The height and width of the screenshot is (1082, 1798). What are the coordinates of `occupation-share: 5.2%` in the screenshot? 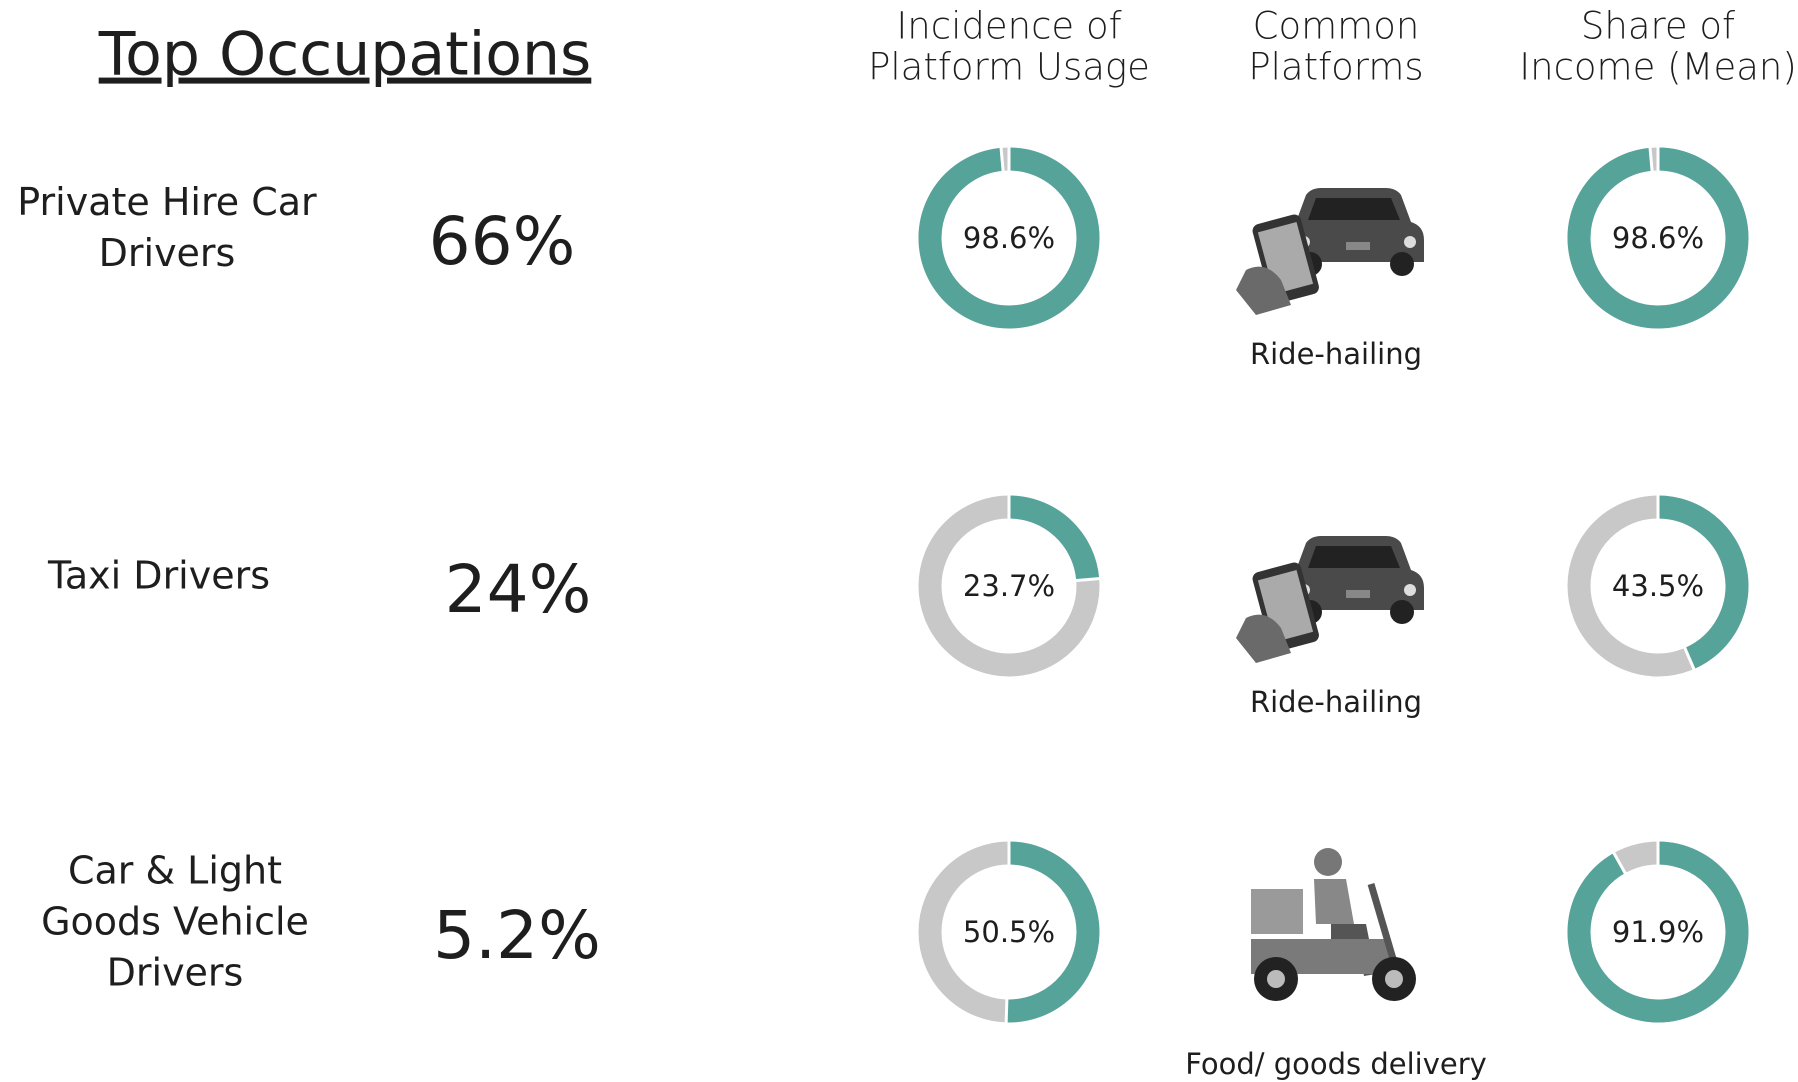 It's located at (517, 935).